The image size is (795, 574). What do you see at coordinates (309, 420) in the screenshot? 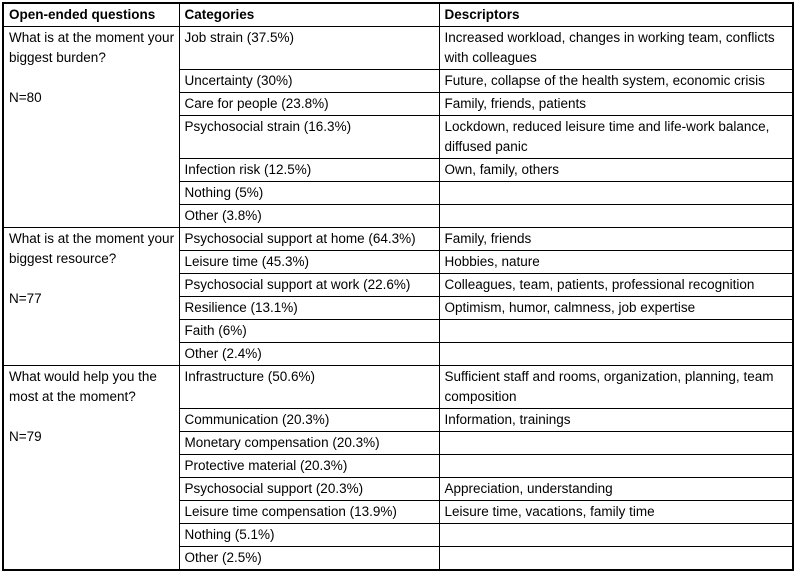
I see `category-cell: Communication (20.3%)` at bounding box center [309, 420].